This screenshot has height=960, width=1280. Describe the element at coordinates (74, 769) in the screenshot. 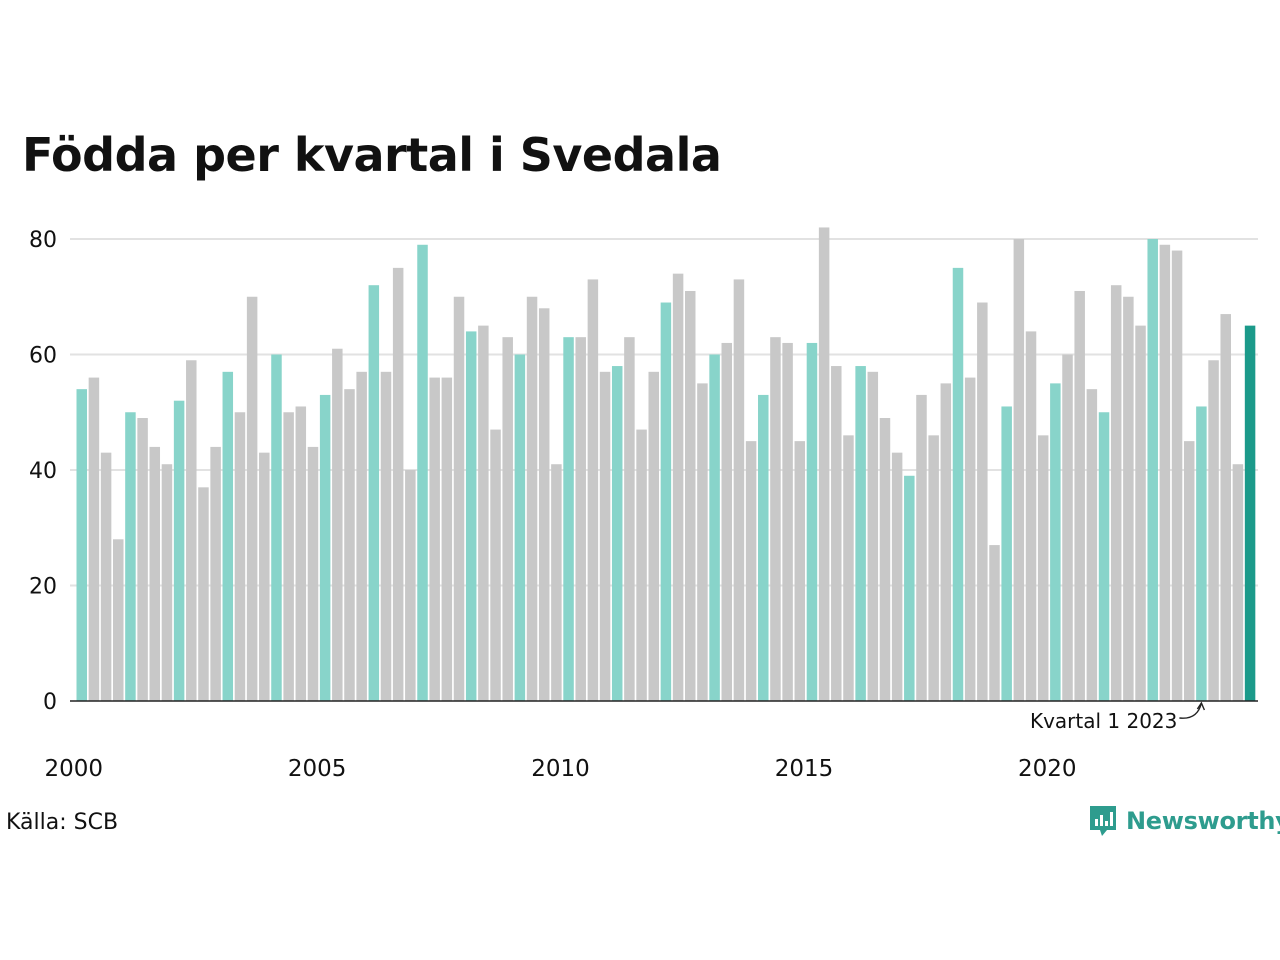

I see `x-tick-label: 2000` at that location.